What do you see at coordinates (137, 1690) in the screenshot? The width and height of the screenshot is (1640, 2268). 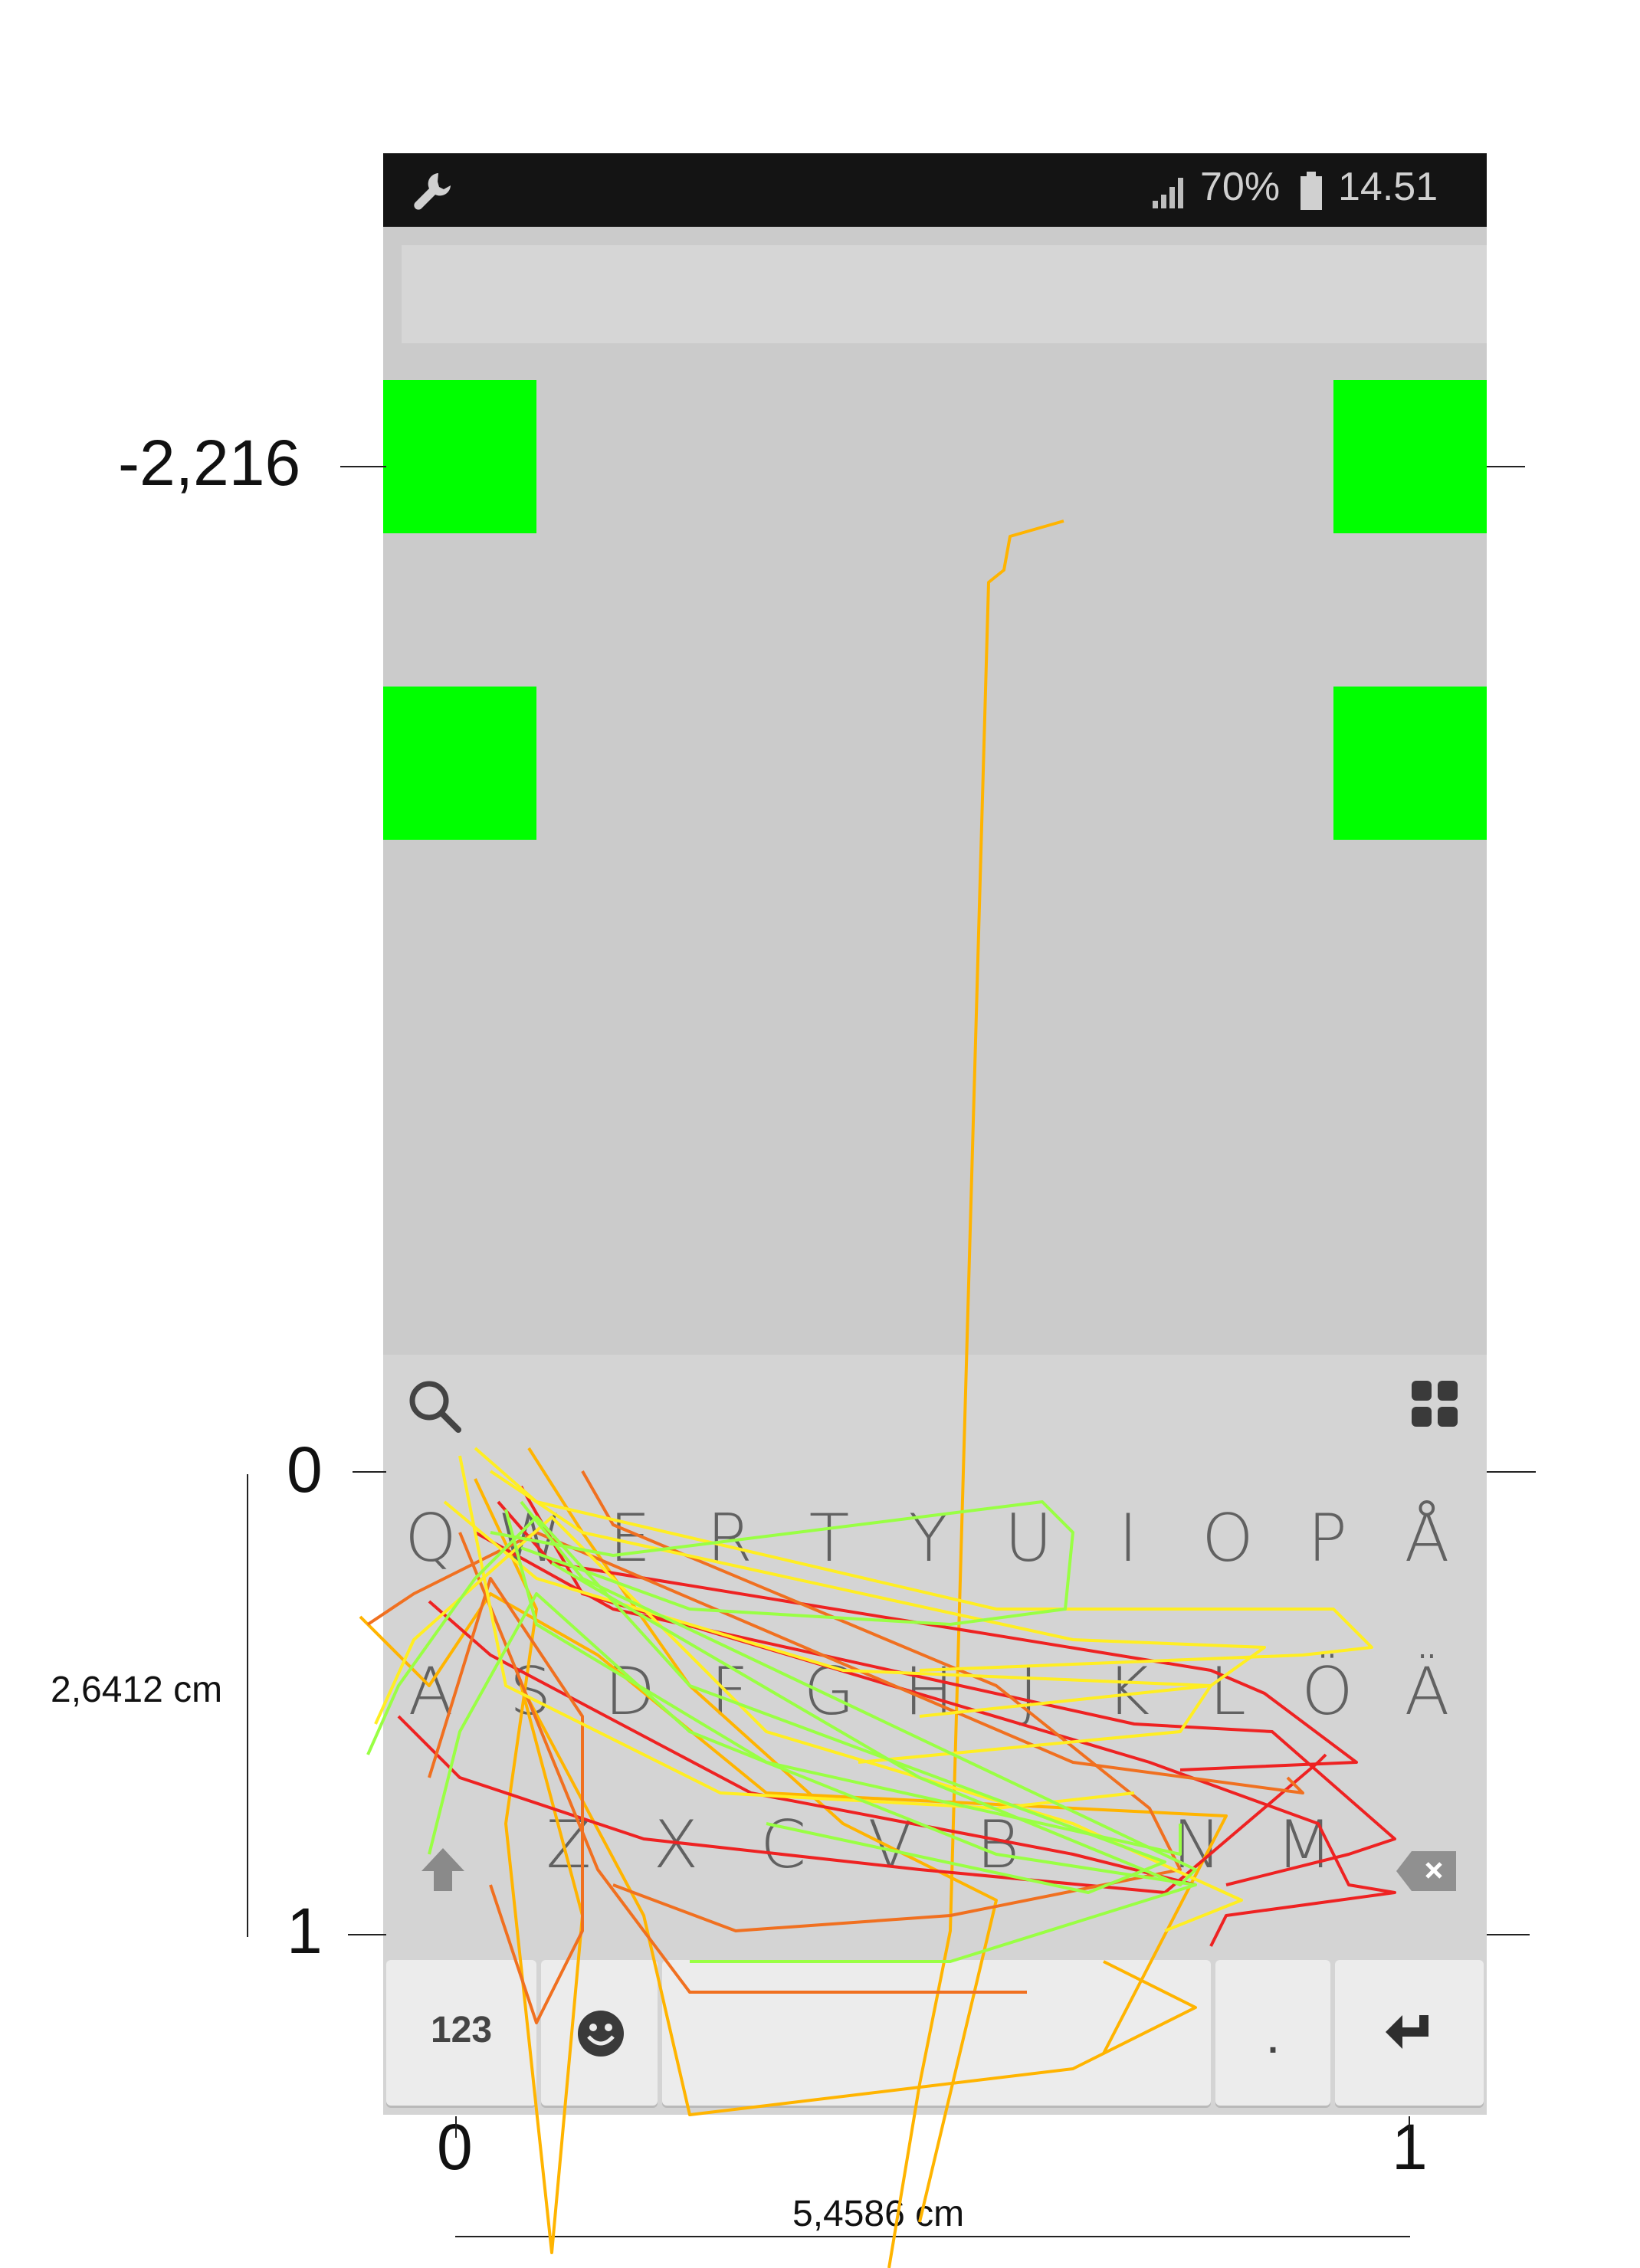 I see `height-measure-label: 2,6412 cm` at bounding box center [137, 1690].